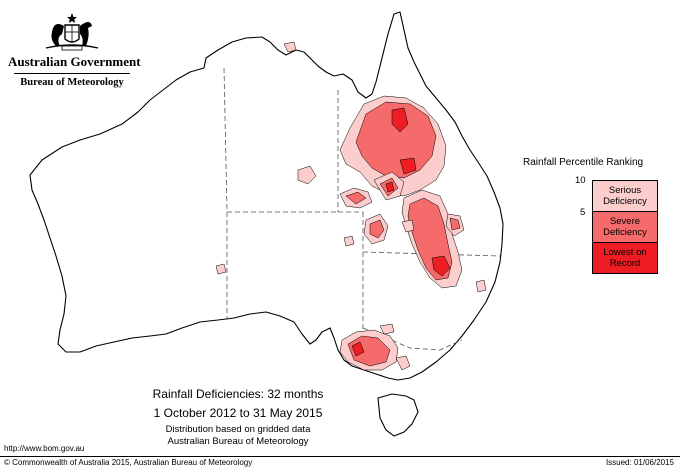 The width and height of the screenshot is (680, 467). I want to click on footer-divider, so click(340, 456).